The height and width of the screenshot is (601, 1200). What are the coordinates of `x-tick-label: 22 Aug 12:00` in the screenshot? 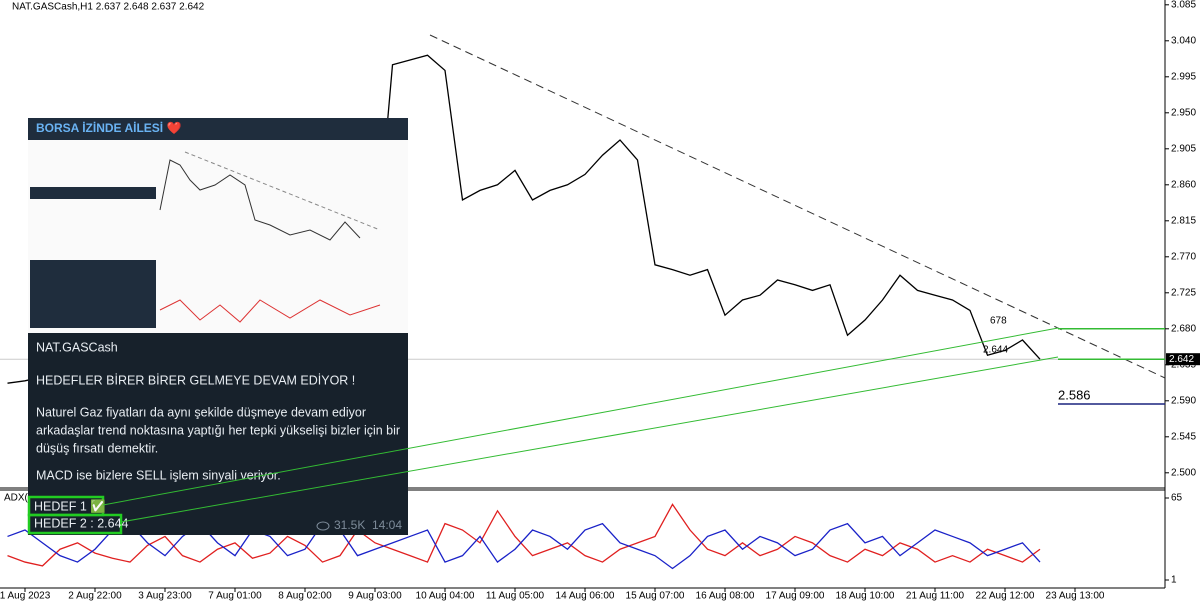 It's located at (1005, 596).